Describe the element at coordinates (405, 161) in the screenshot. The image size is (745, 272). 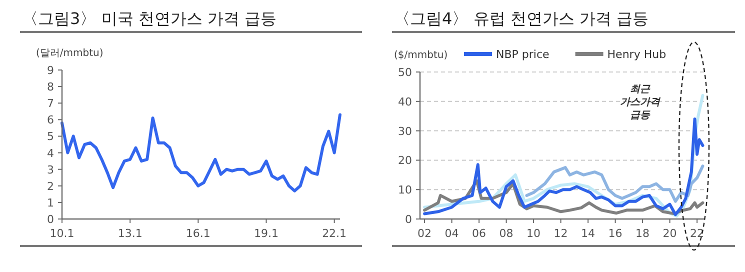
I see `y-tick-label: 20` at that location.